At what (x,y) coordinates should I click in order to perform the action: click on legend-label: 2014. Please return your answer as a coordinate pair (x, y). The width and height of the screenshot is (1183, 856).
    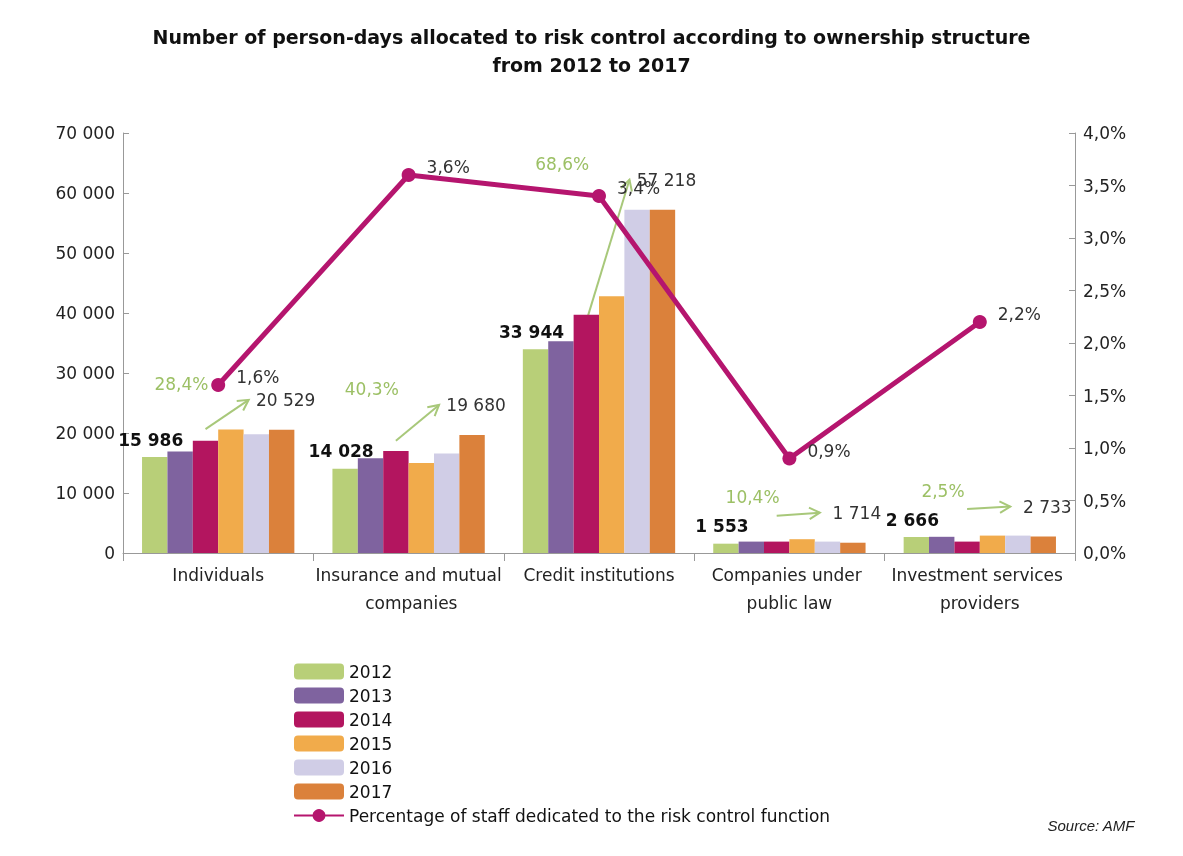
    Looking at the image, I should click on (371, 719).